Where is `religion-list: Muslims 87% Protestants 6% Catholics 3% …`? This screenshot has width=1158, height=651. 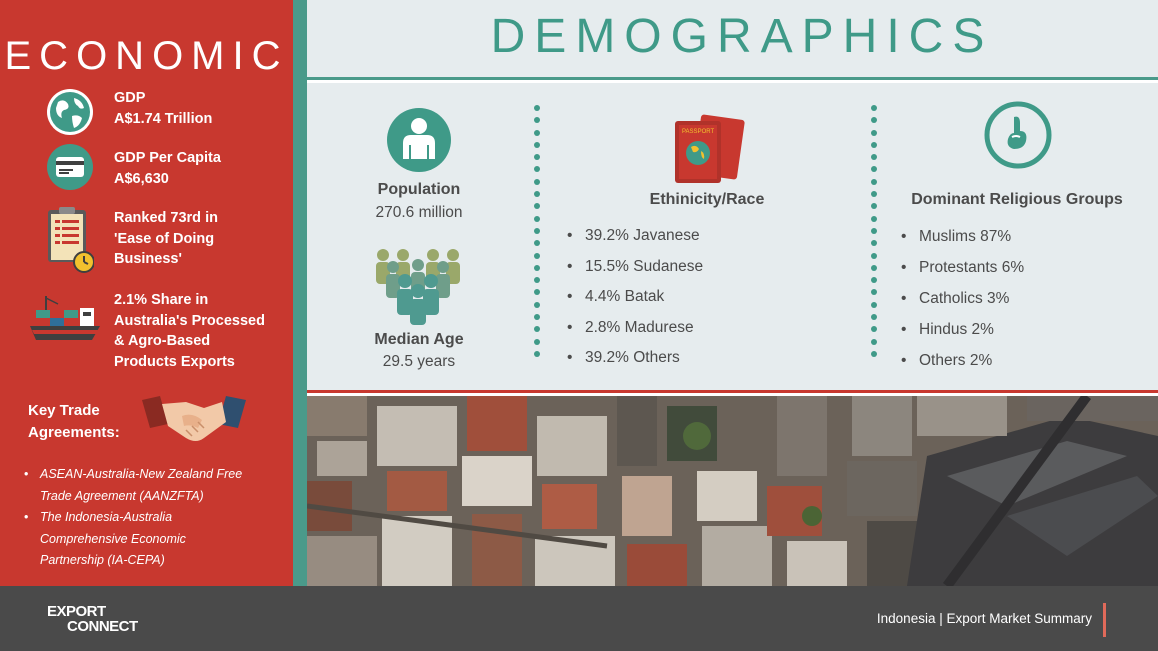 religion-list: Muslims 87% Protestants 6% Catholics 3% … is located at coordinates (962, 298).